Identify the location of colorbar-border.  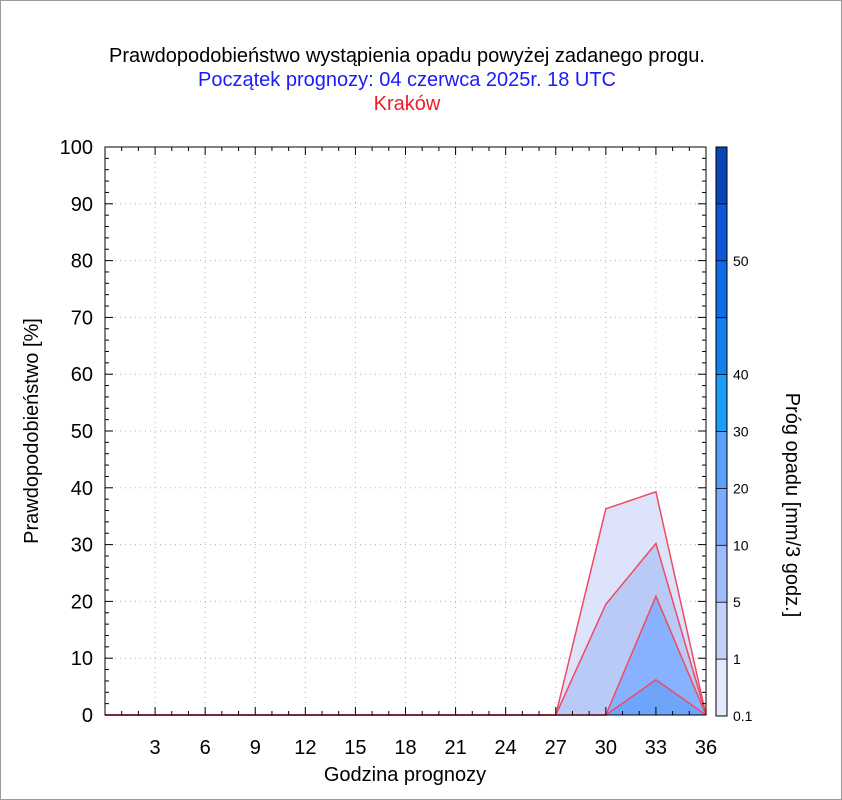
(721, 431).